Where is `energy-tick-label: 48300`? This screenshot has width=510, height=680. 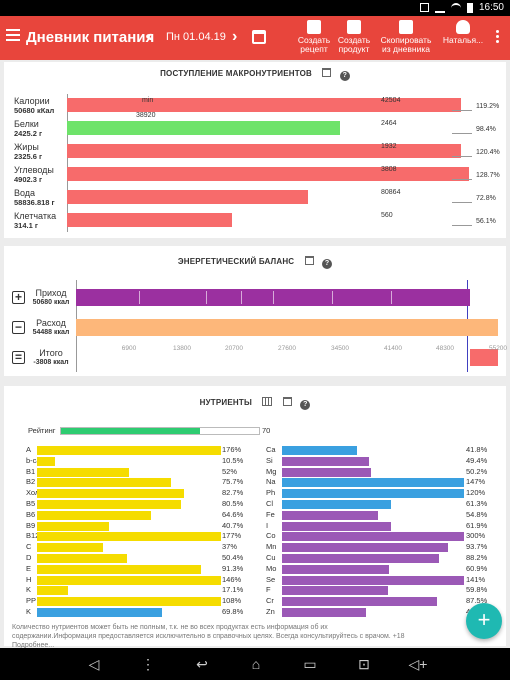
energy-tick-label: 48300 is located at coordinates (445, 348).